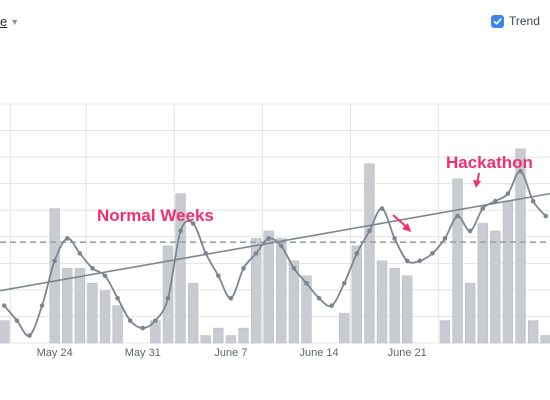 This screenshot has width=550, height=400. I want to click on chevron-down-icon: ▼, so click(15, 22).